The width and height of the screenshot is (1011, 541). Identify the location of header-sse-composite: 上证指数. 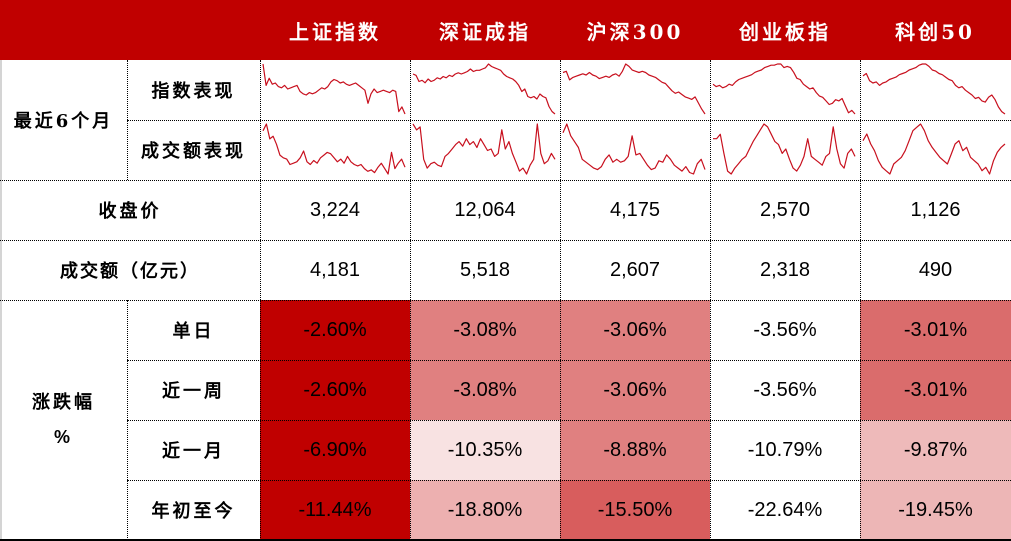
(335, 31).